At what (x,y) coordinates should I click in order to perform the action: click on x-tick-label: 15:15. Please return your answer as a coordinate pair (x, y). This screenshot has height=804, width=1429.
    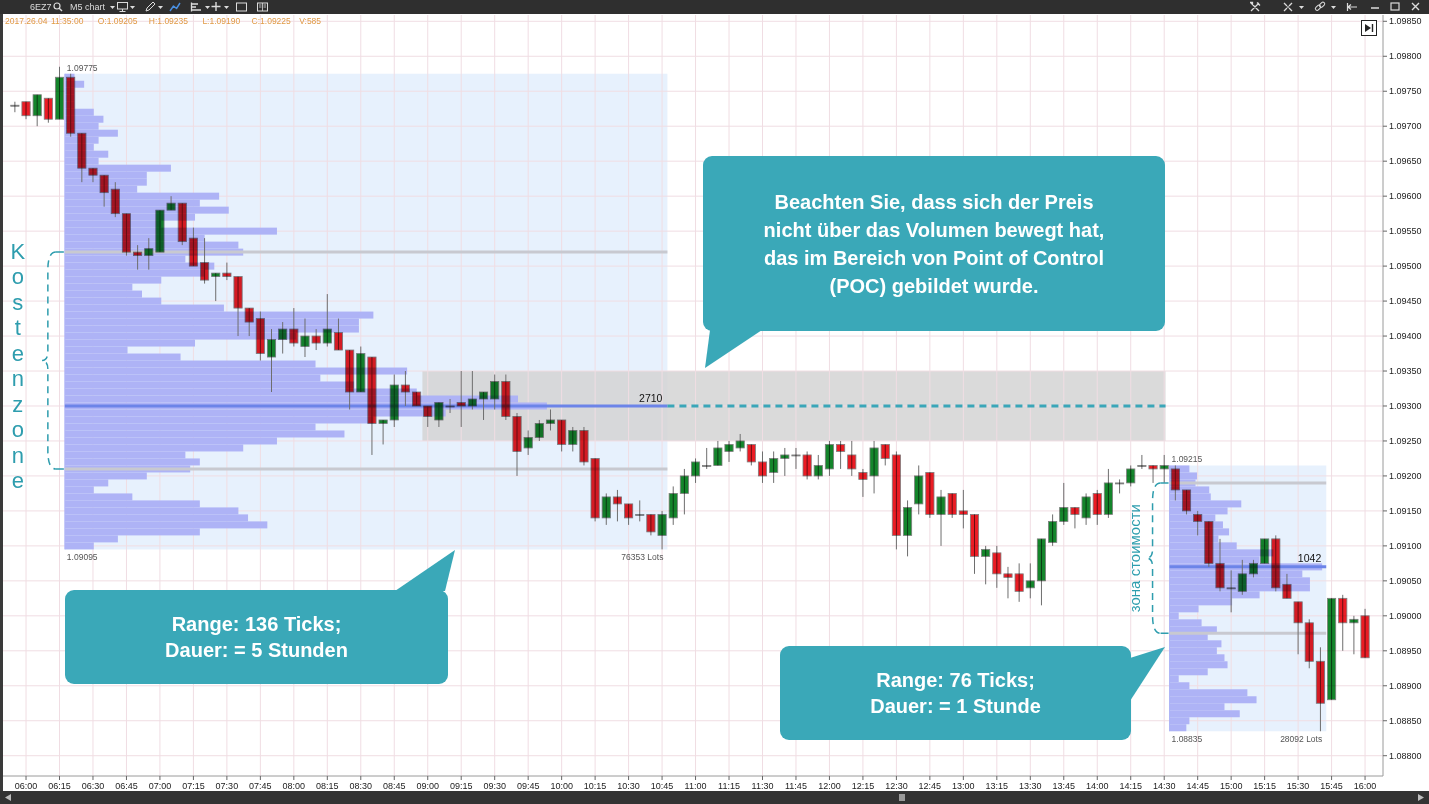
    Looking at the image, I should click on (1264, 786).